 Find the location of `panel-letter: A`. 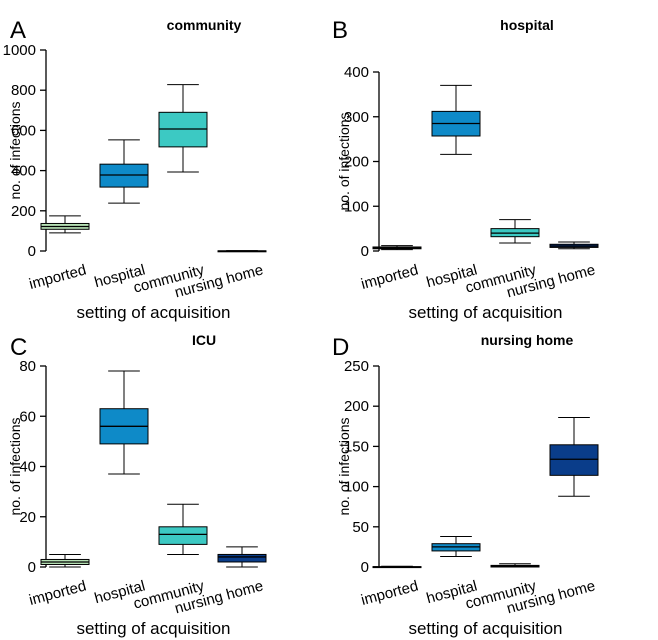

panel-letter: A is located at coordinates (18, 30).